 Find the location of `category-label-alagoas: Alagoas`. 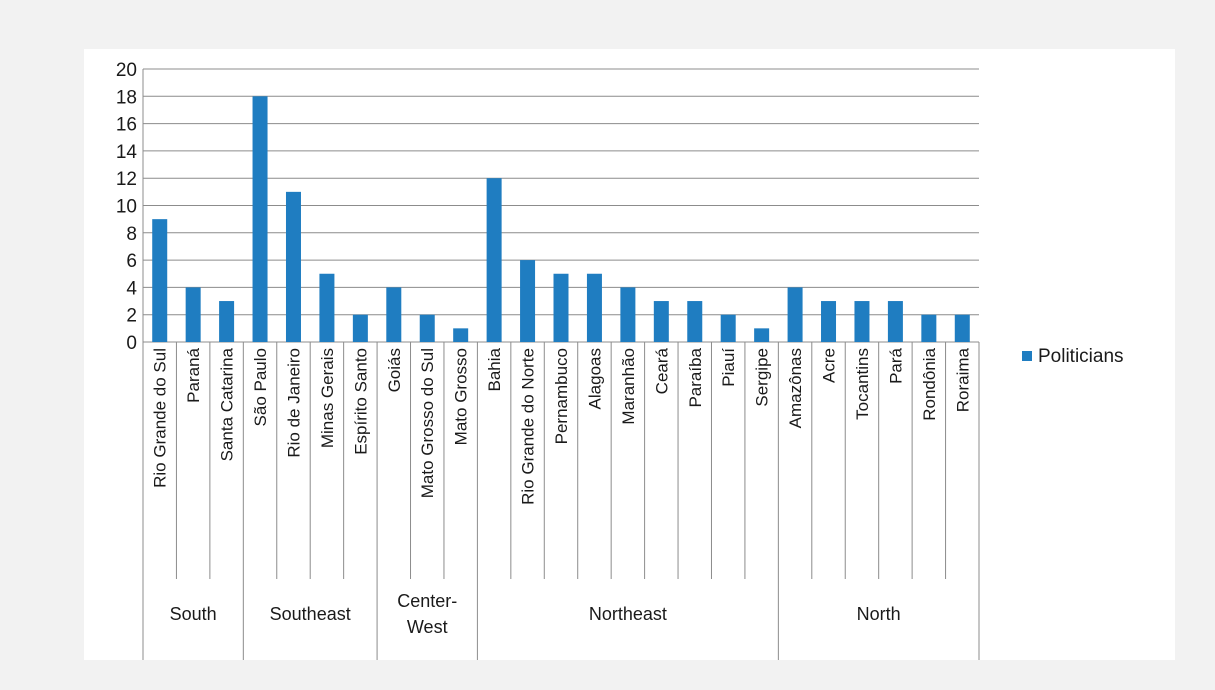

category-label-alagoas: Alagoas is located at coordinates (594, 378).